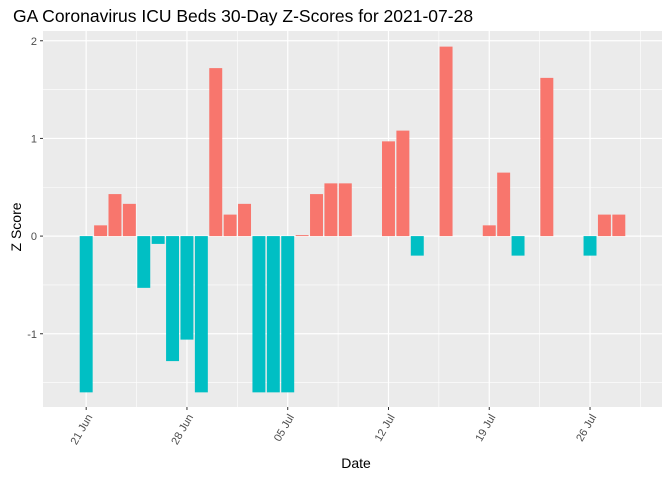 This screenshot has height=480, width=672. Describe the element at coordinates (356, 463) in the screenshot. I see `x-axis-title: Date` at that location.